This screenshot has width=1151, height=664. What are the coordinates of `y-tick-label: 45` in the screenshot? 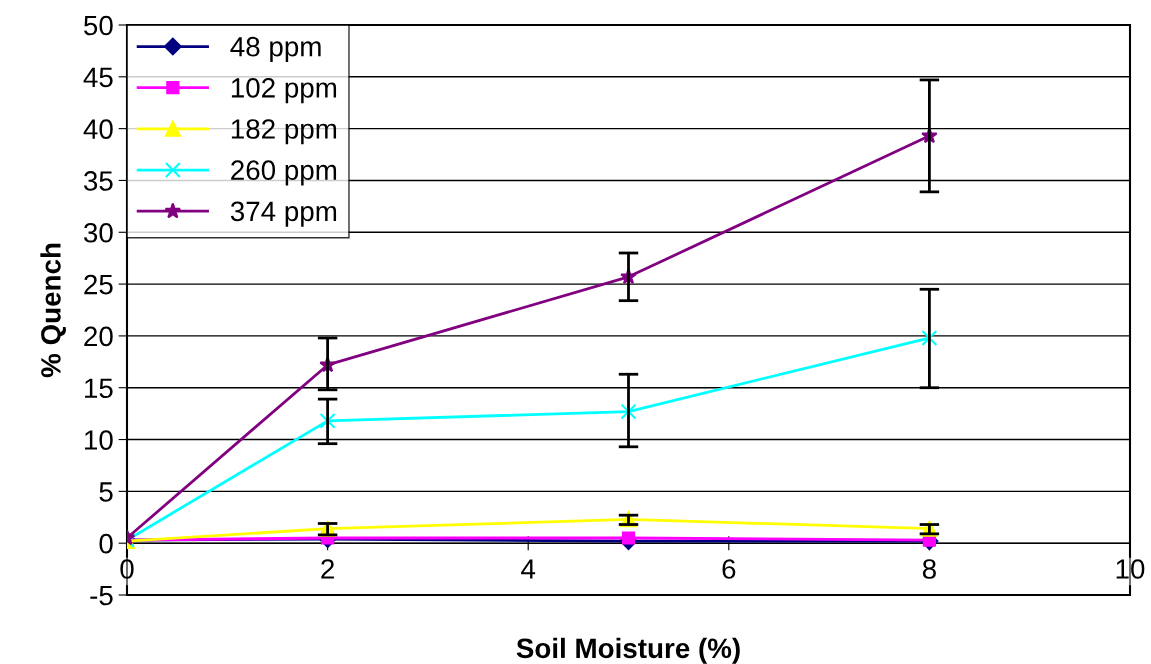 It's located at (98, 77).